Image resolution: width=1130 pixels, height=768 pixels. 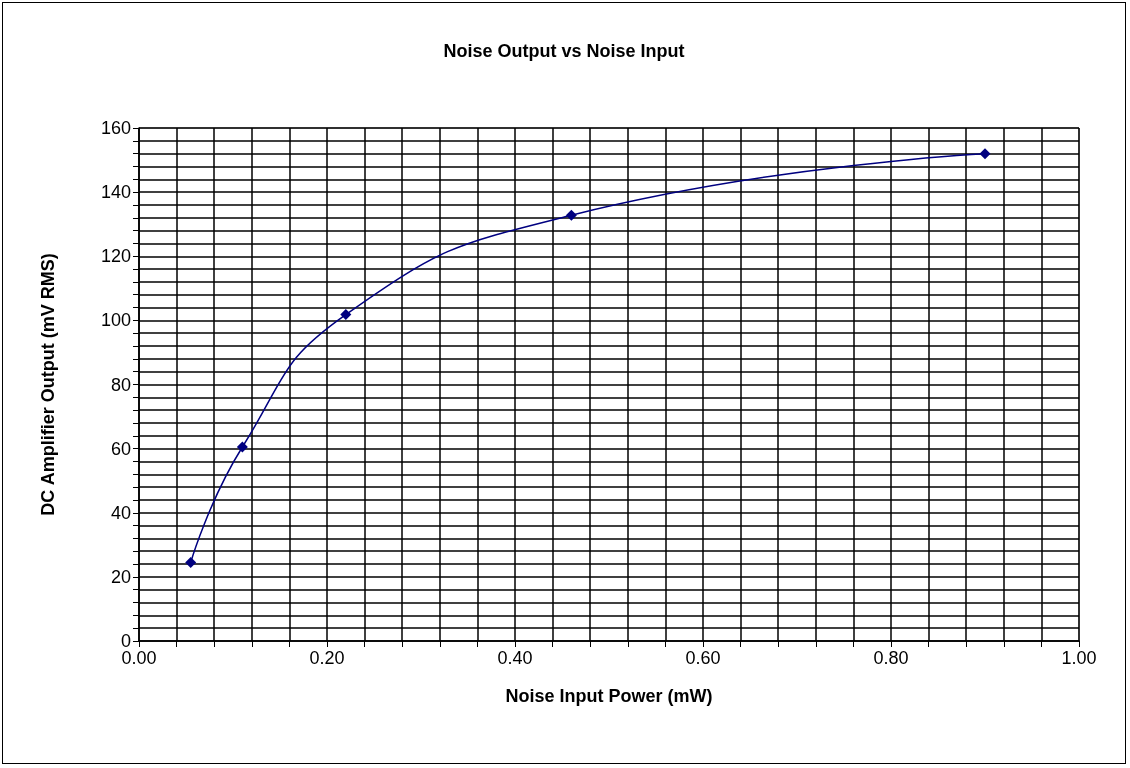 What do you see at coordinates (48, 384) in the screenshot?
I see `y-axis-title: DC Amplifier Output (mV RMS)` at bounding box center [48, 384].